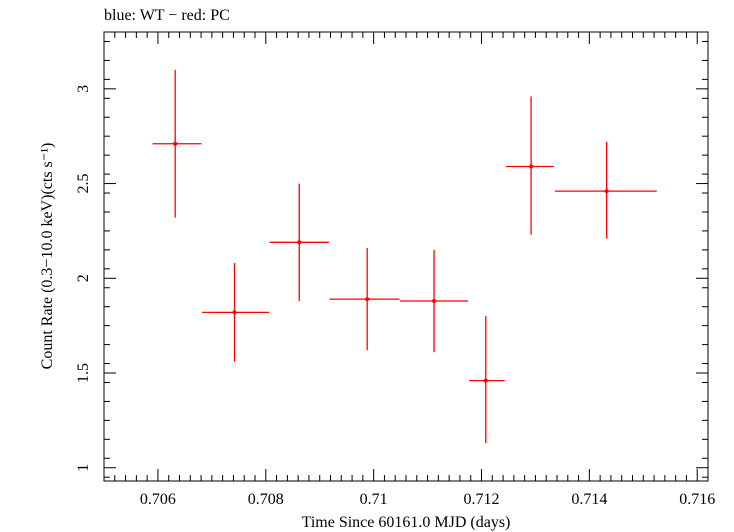 This screenshot has height=532, width=734. What do you see at coordinates (83, 373) in the screenshot?
I see `y-tick-label: 1.5` at bounding box center [83, 373].